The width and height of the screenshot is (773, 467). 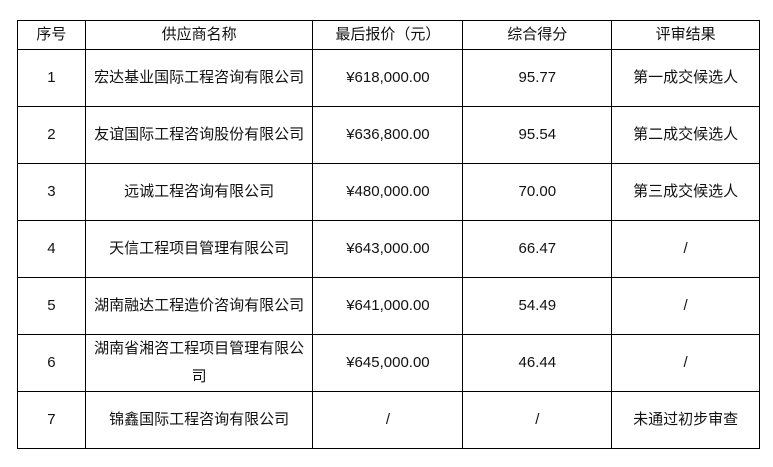 I want to click on cell-score: 46.44, so click(x=537, y=363).